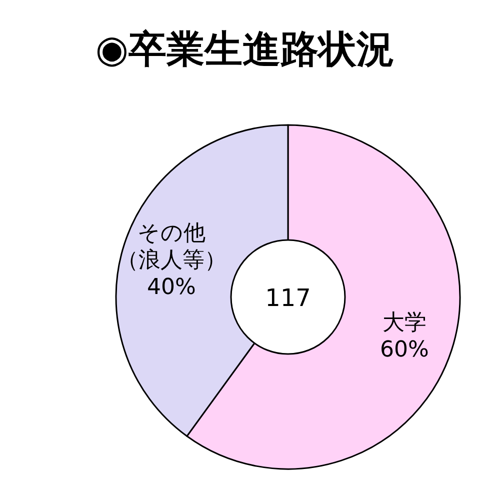 The image size is (490, 500). I want to click on data-label: 60%, so click(404, 349).